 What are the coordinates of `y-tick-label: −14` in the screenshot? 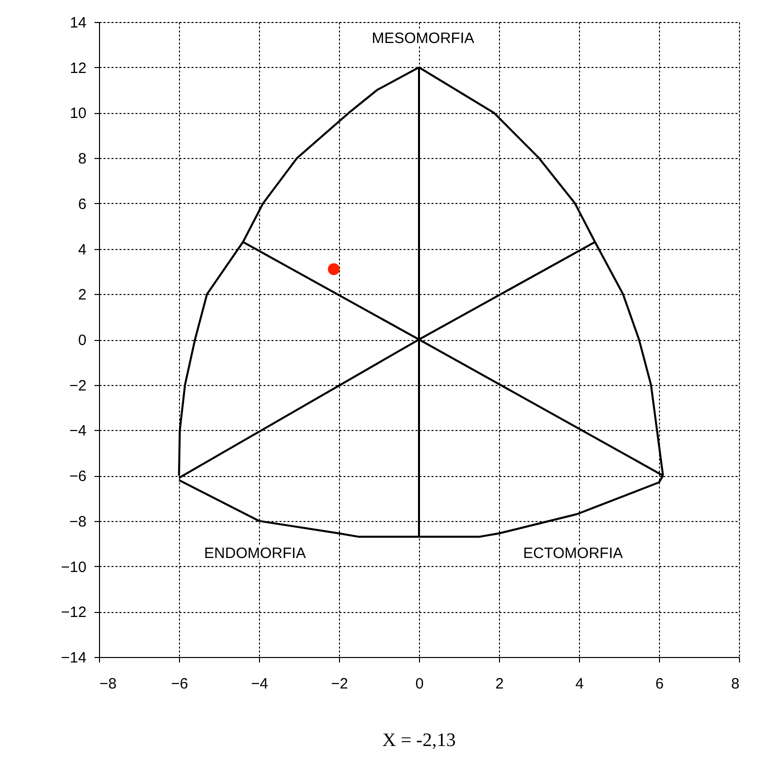 It's located at (73, 658).